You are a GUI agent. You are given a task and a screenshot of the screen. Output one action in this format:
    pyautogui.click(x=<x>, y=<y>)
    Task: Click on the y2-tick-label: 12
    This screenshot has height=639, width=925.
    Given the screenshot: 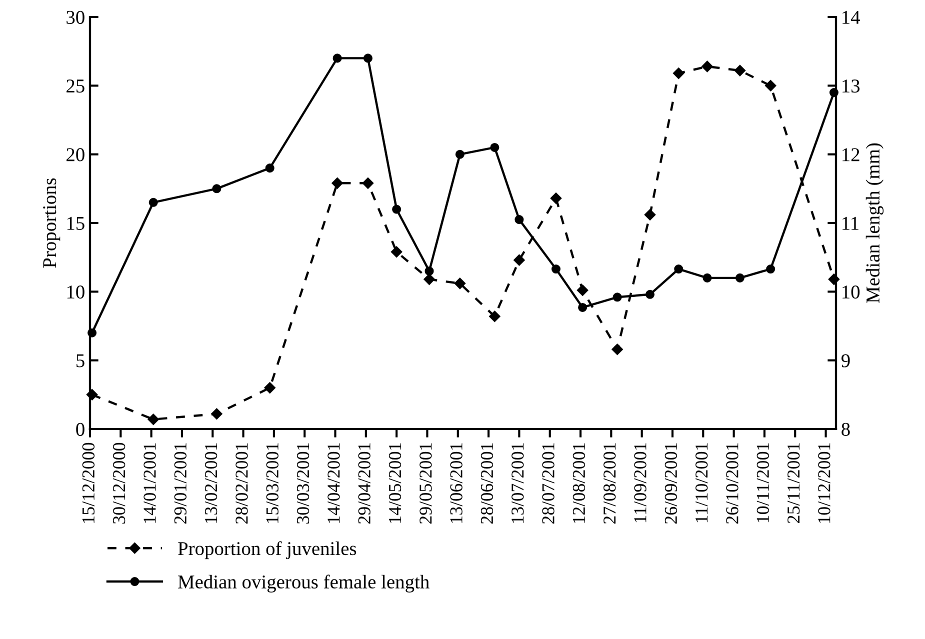 What is the action you would take?
    pyautogui.click(x=851, y=155)
    